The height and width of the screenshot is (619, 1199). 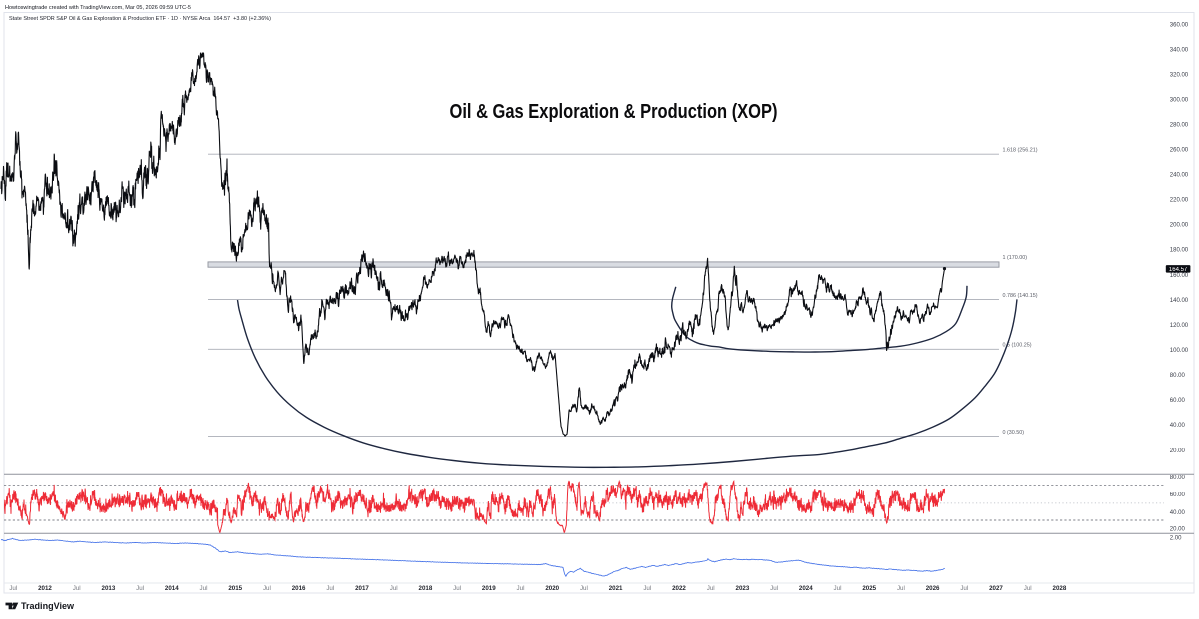 I want to click on svg-text: 0.5 (100.25), so click(x=1017, y=346).